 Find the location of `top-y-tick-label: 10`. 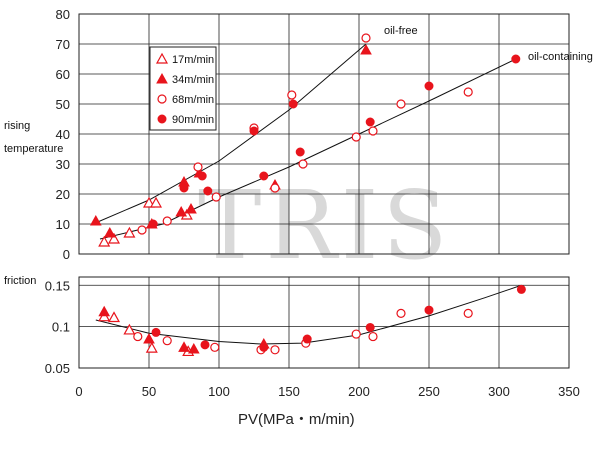

top-y-tick-label: 10 is located at coordinates (63, 224).